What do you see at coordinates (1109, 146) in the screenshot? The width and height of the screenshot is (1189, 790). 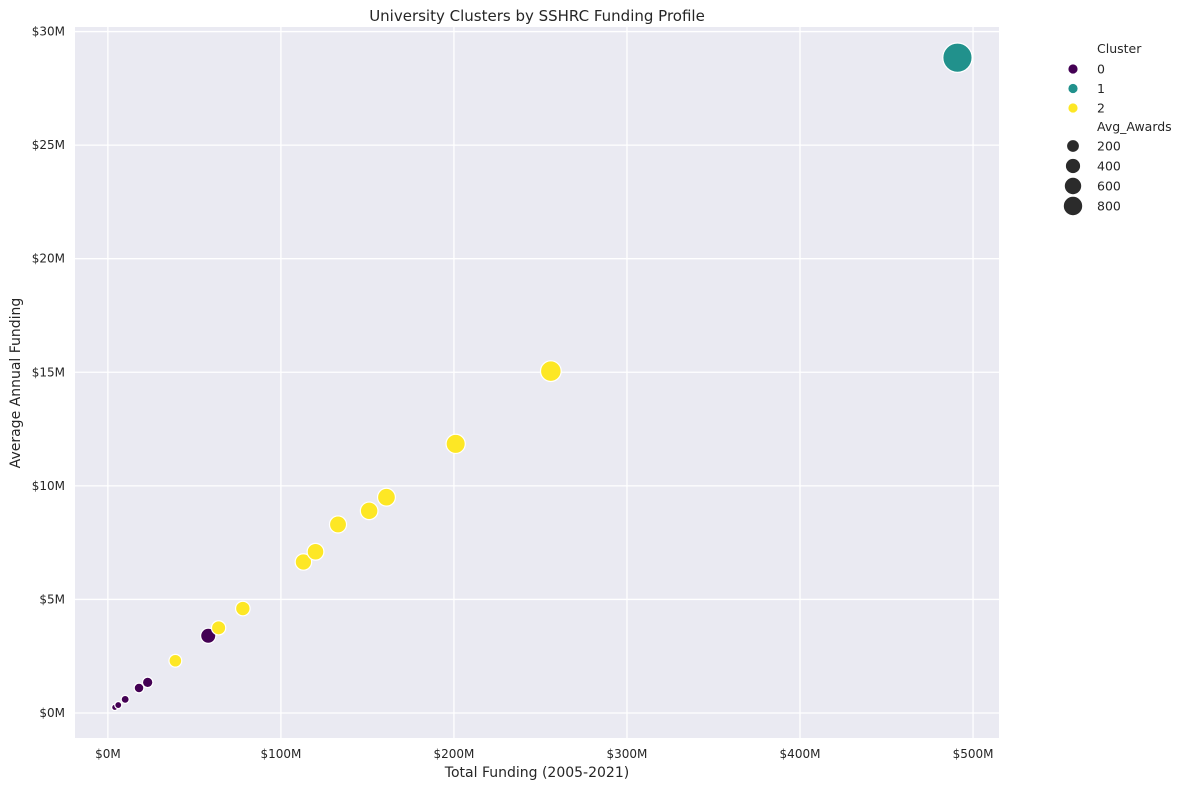 I see `legend-size-label-200: 200` at bounding box center [1109, 146].